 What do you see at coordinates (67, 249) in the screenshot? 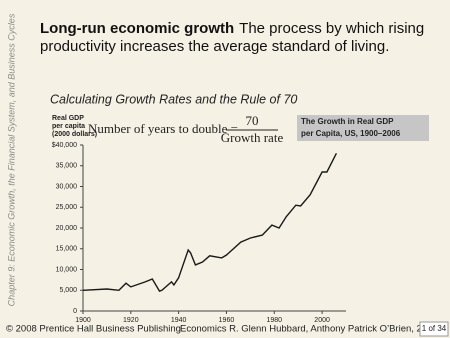
I see `y-tick-label: 15,000` at bounding box center [67, 249].